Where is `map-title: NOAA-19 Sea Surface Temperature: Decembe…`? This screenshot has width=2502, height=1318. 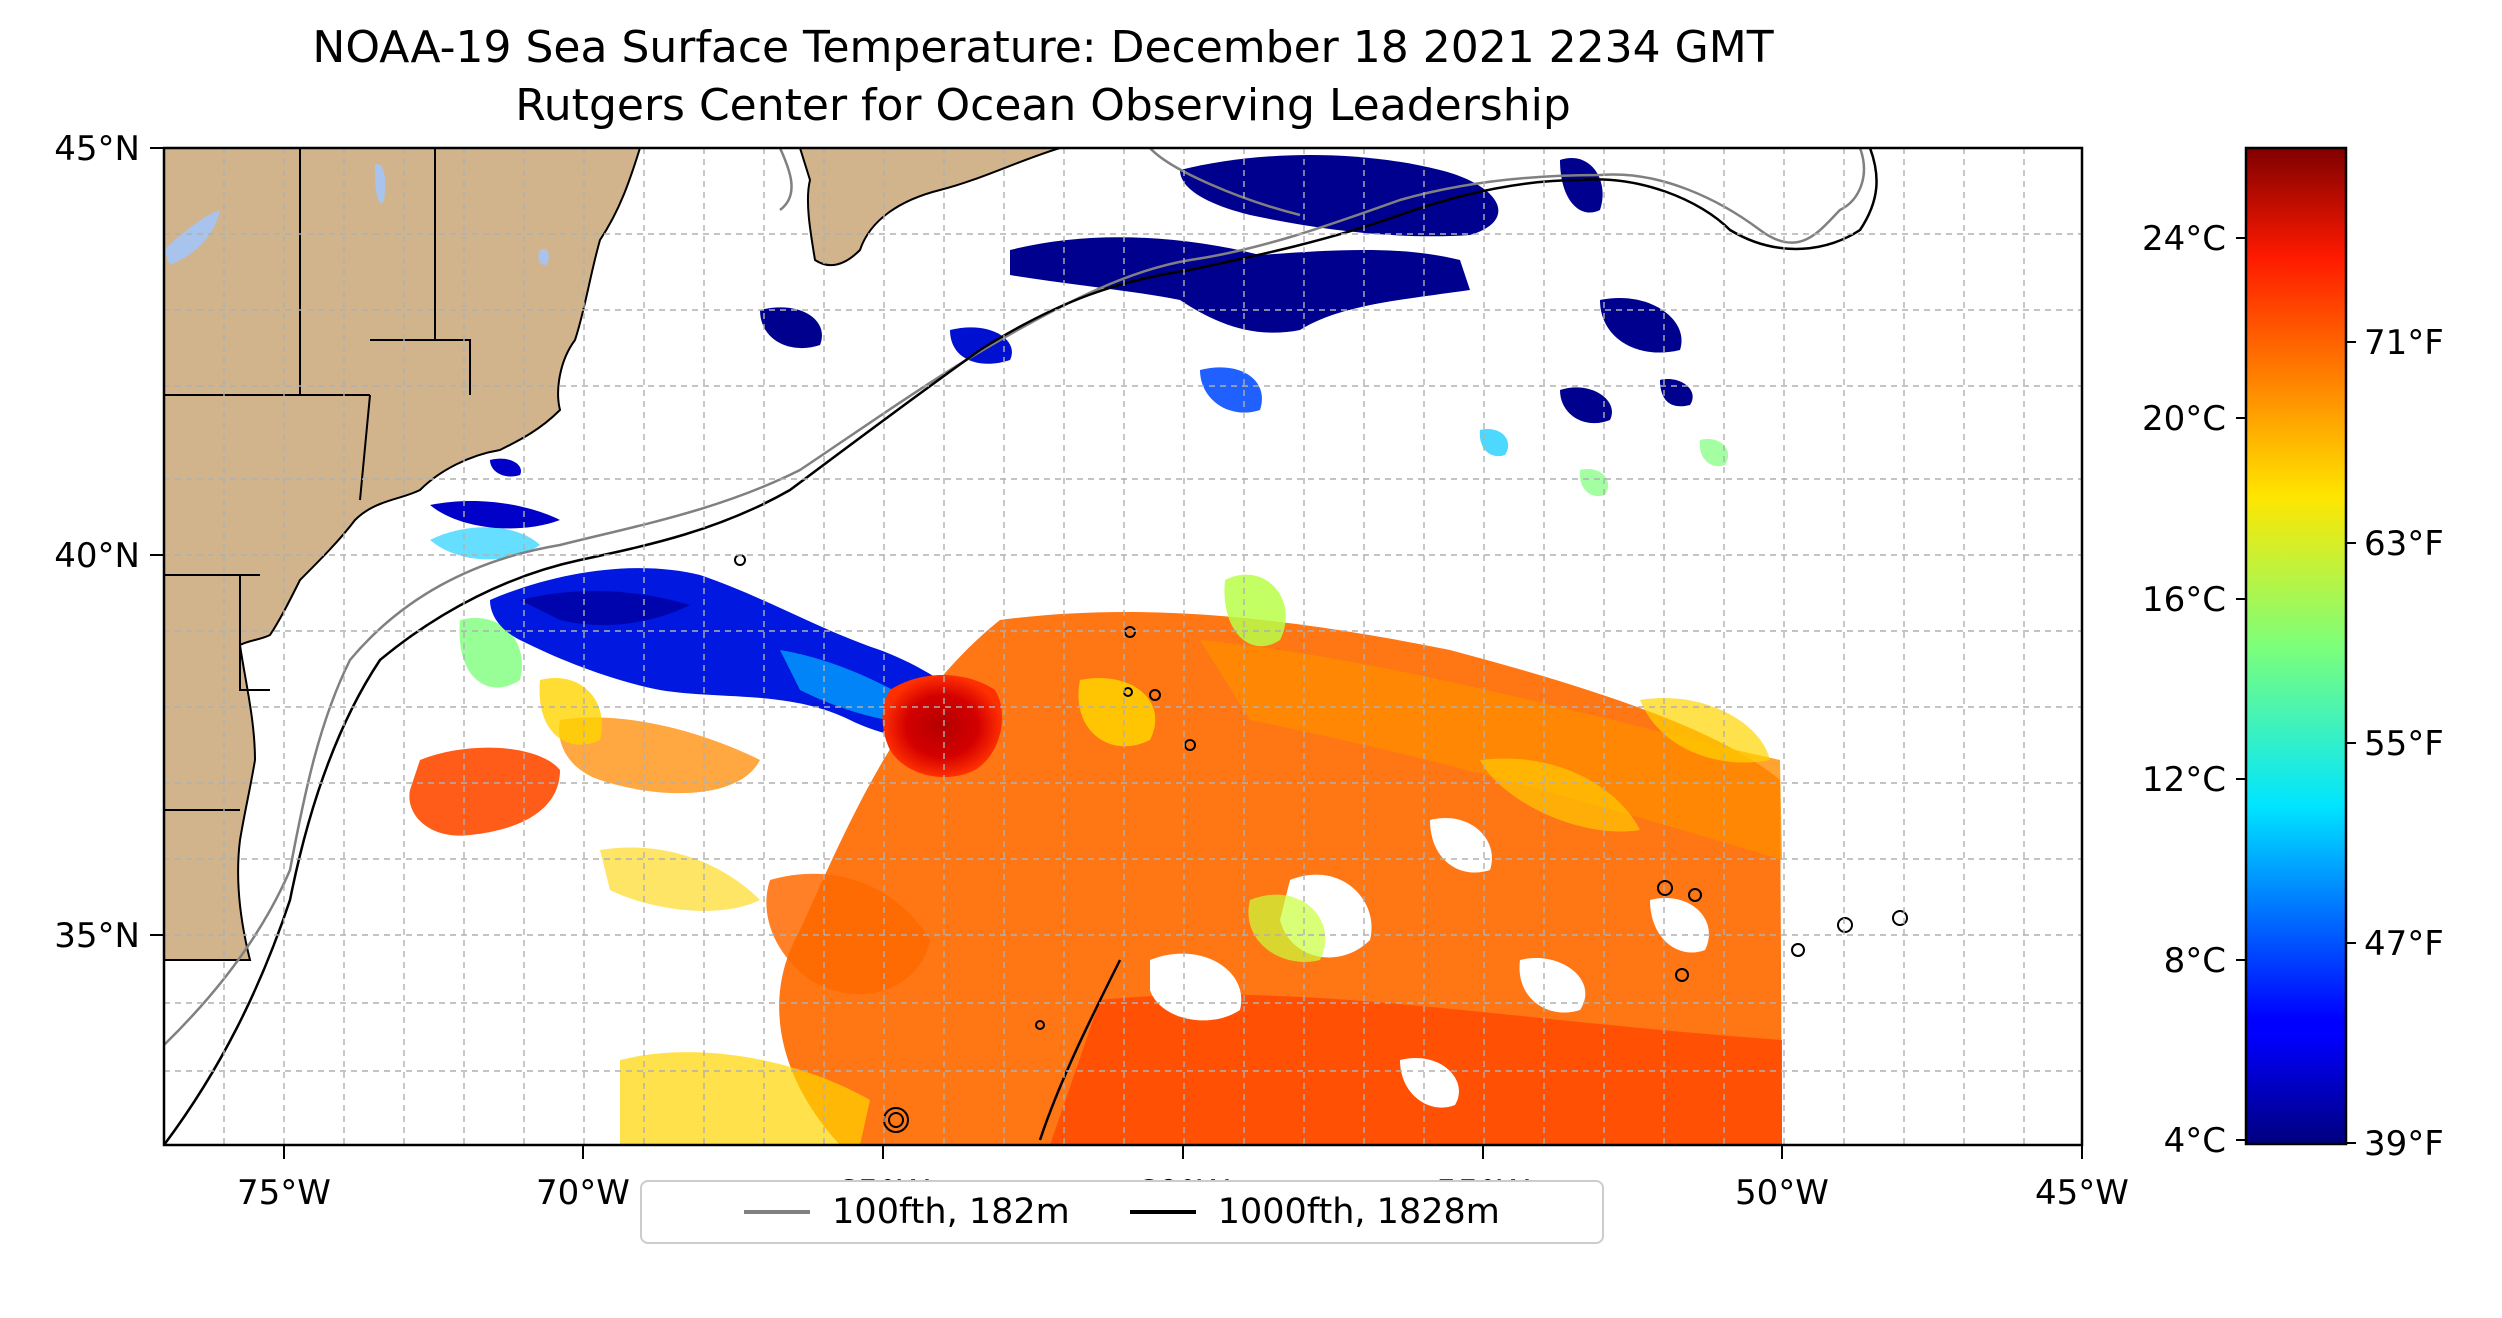 map-title: NOAA-19 Sea Surface Temperature: Decembe… is located at coordinates (1043, 47).